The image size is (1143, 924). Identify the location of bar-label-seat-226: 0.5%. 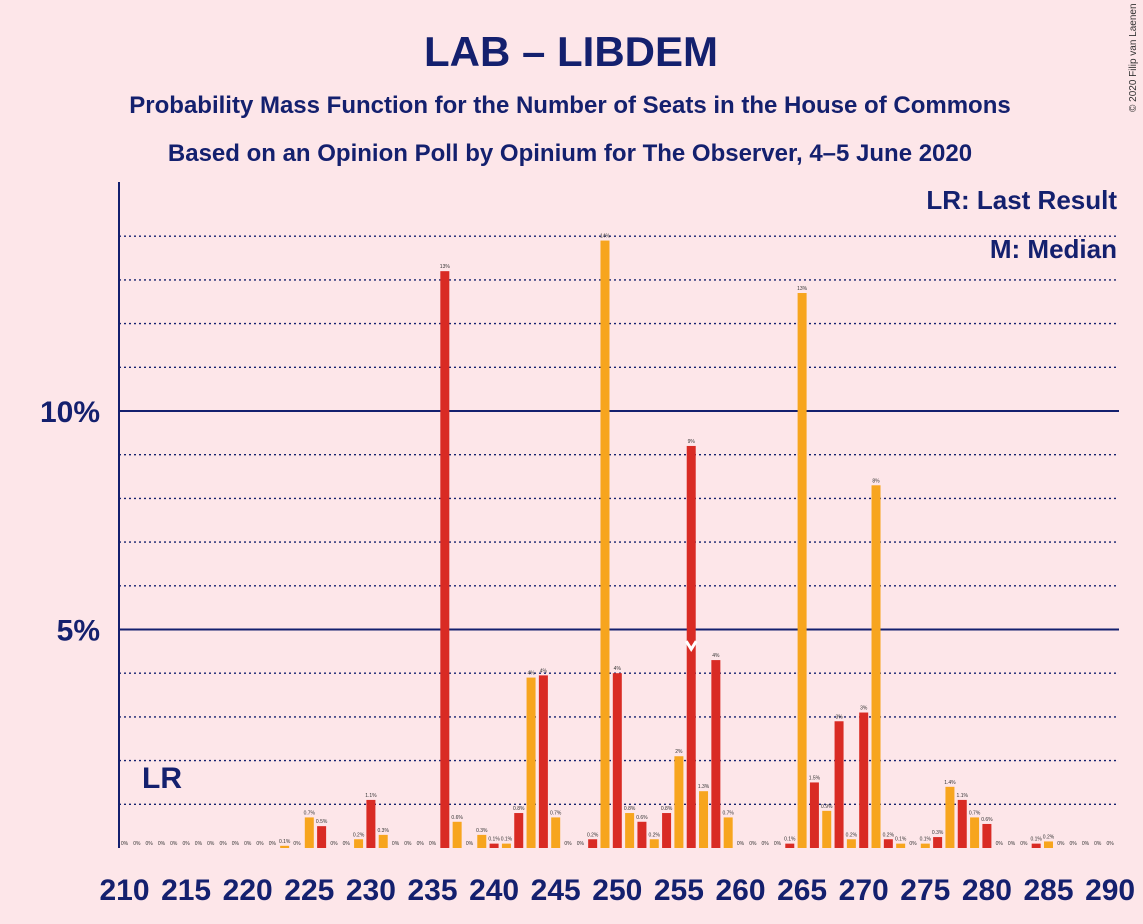
(322, 822).